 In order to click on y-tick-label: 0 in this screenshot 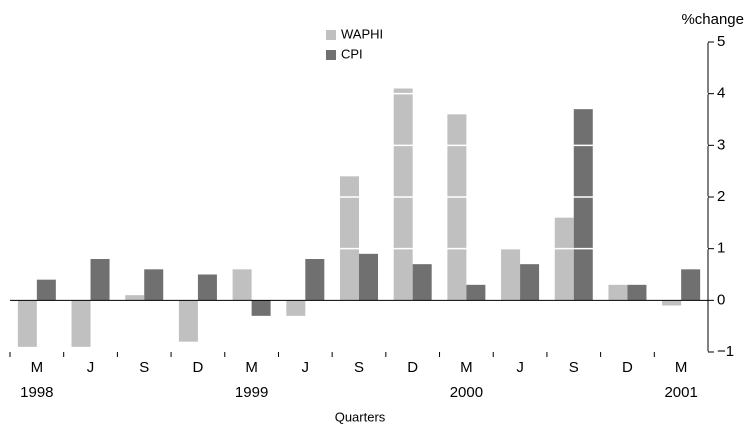, I will do `click(721, 299)`.